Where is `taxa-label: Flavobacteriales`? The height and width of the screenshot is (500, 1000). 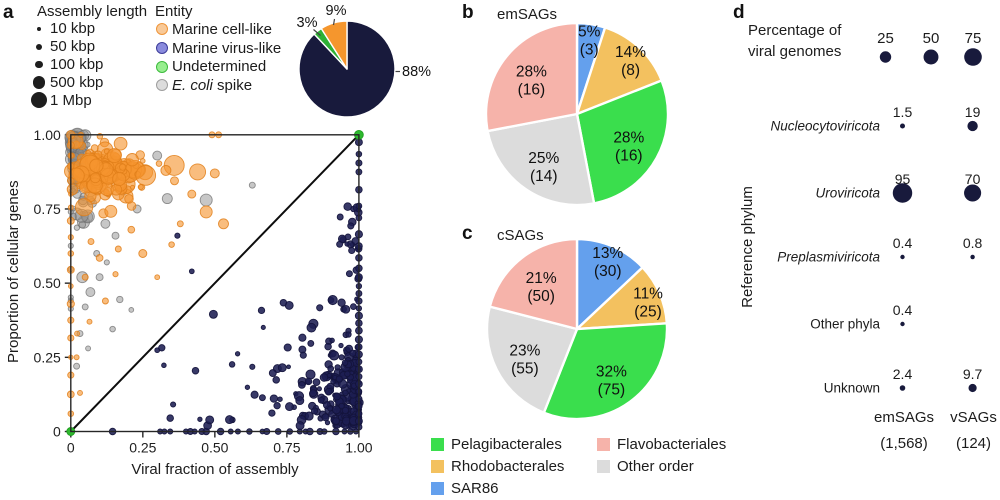
taxa-label: Flavobacteriales is located at coordinates (672, 444).